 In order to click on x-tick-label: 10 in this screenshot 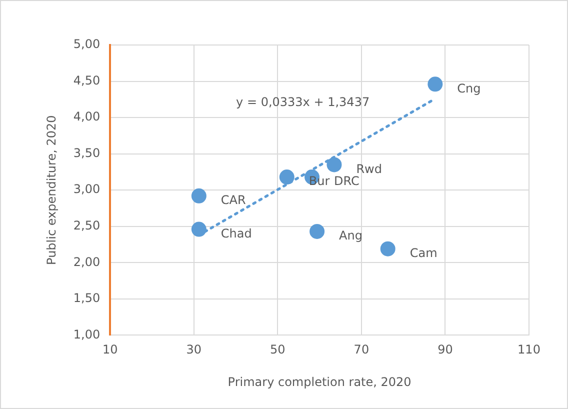, I will do `click(110, 349)`.